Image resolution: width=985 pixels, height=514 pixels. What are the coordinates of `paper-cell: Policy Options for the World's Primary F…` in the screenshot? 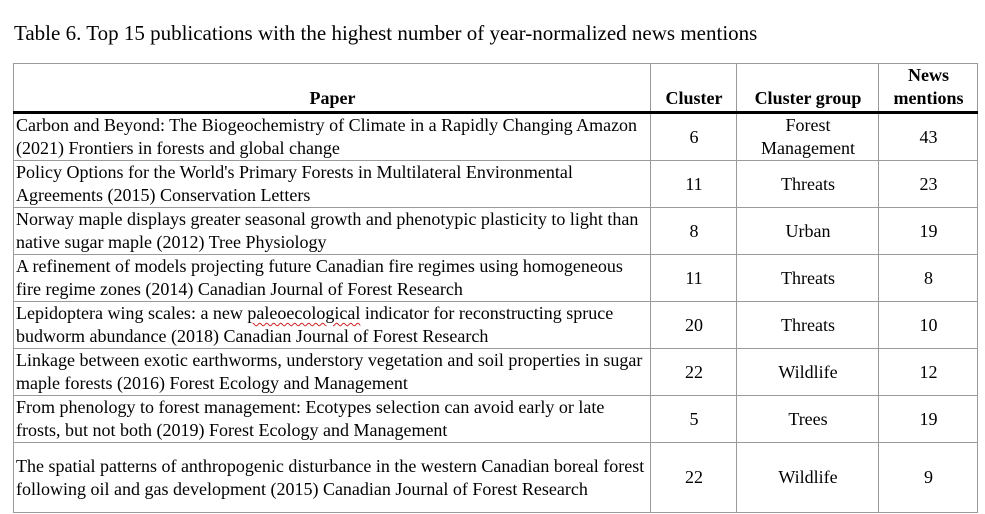 It's located at (332, 184).